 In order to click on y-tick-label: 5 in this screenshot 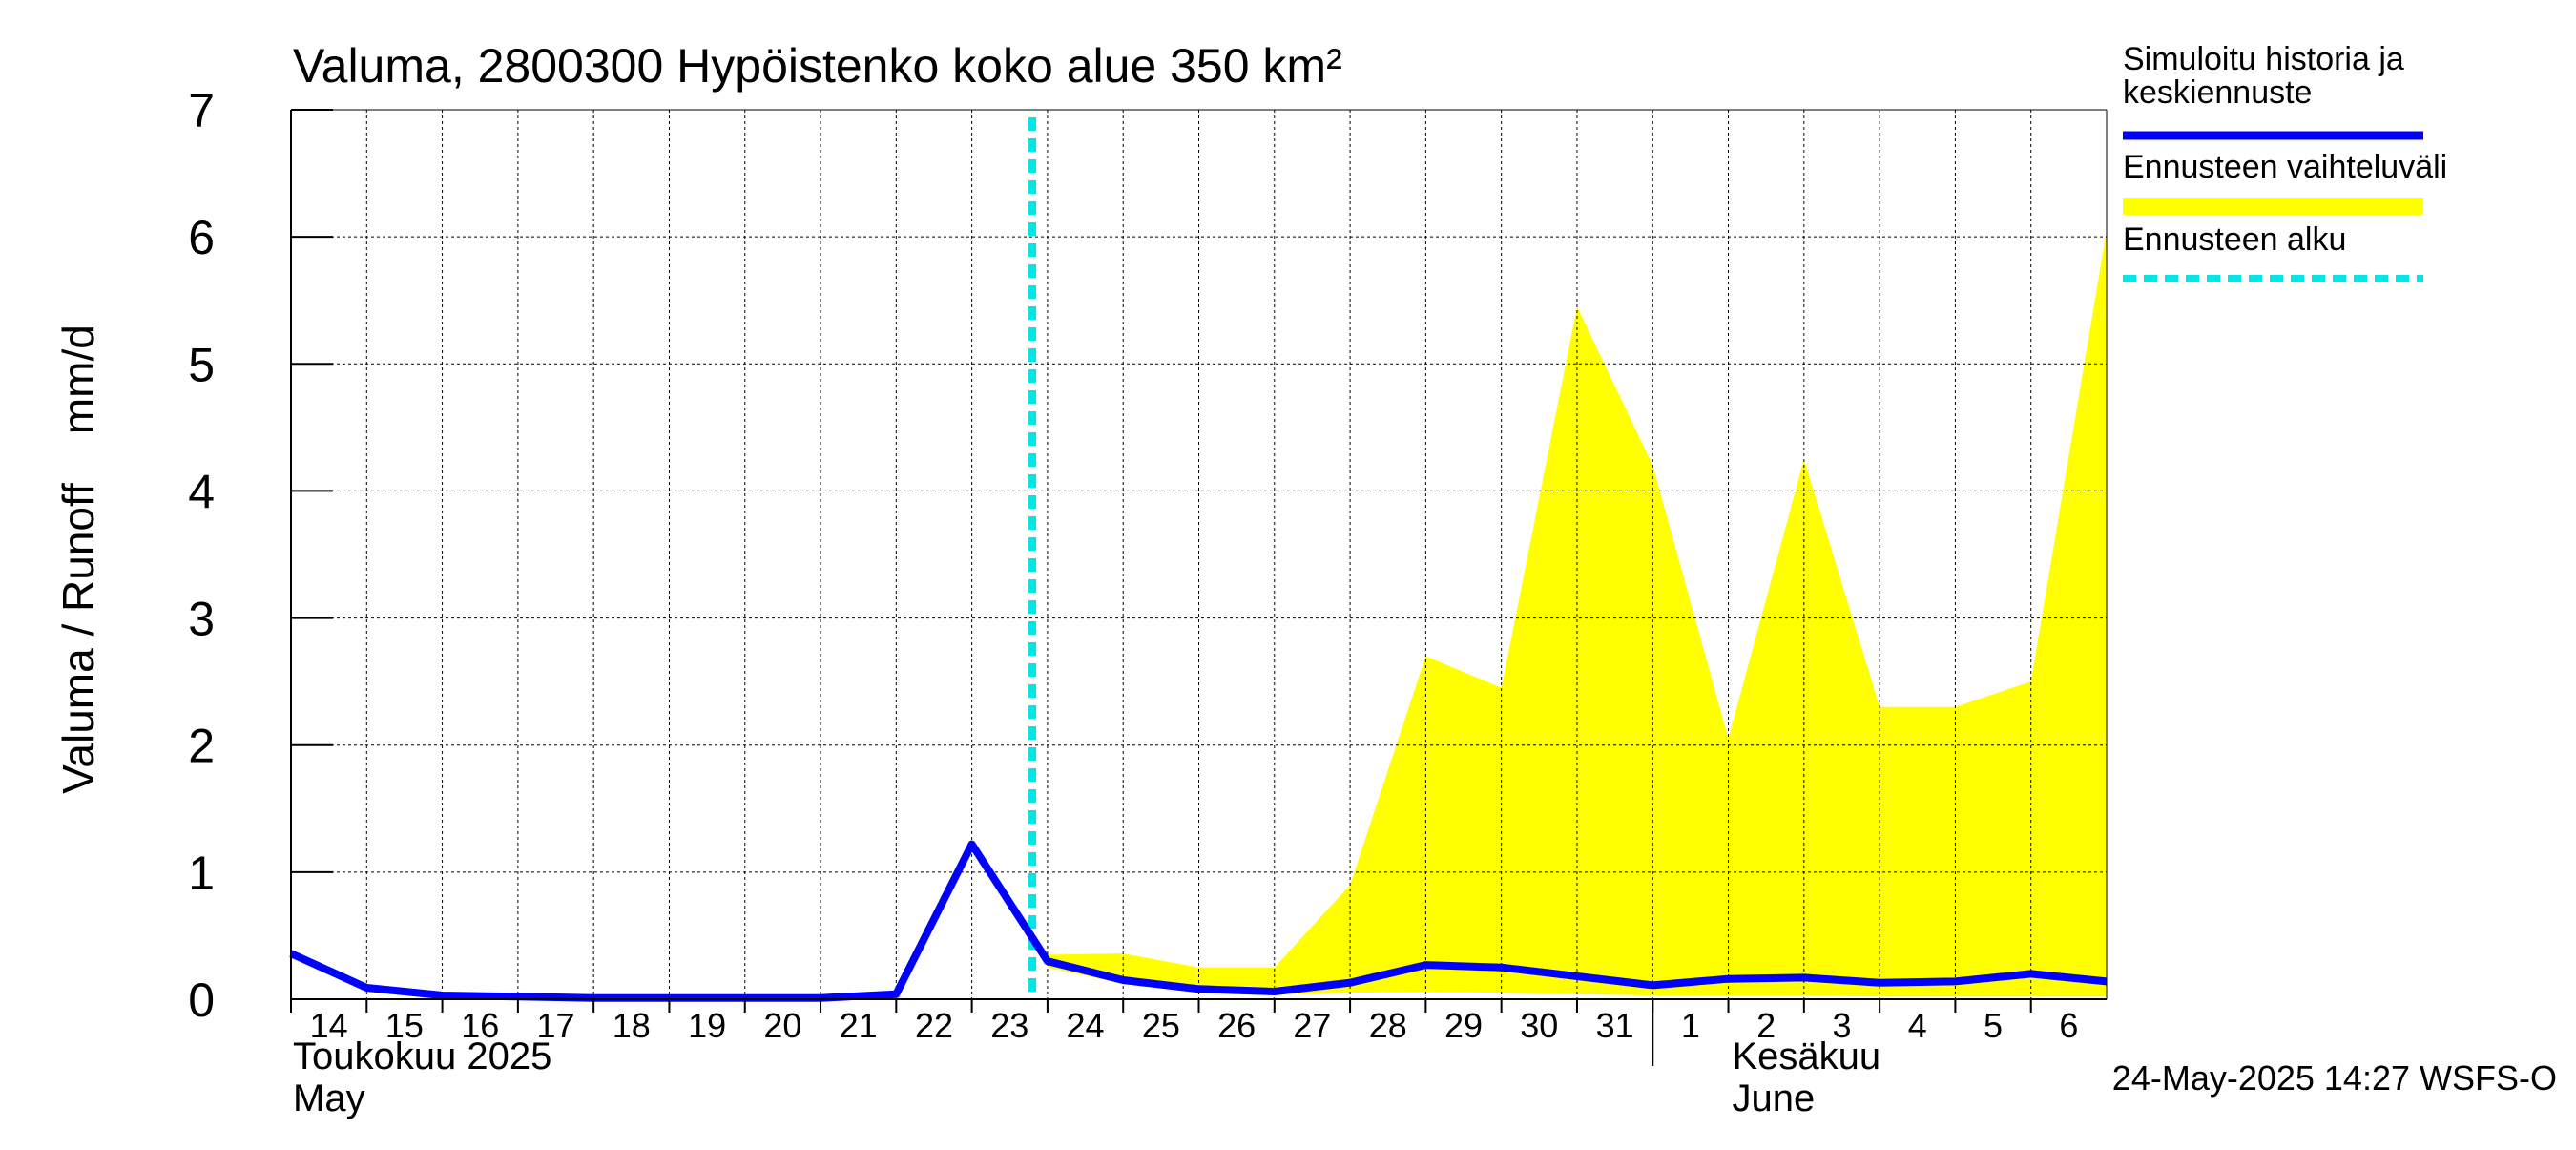, I will do `click(201, 364)`.